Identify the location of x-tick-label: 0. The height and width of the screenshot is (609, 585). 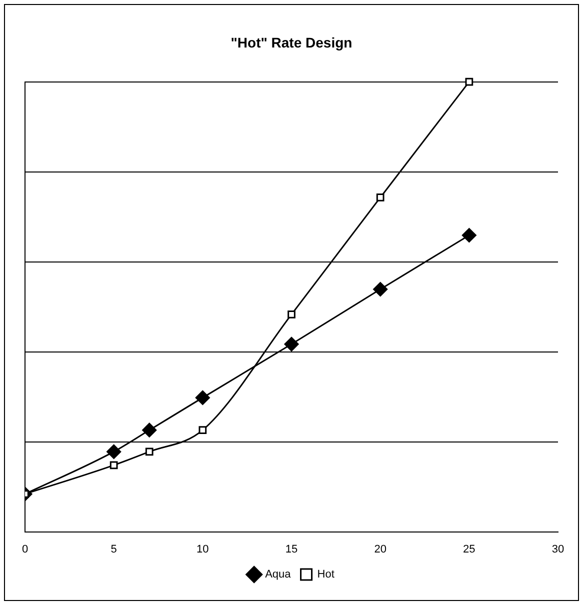
(25, 549).